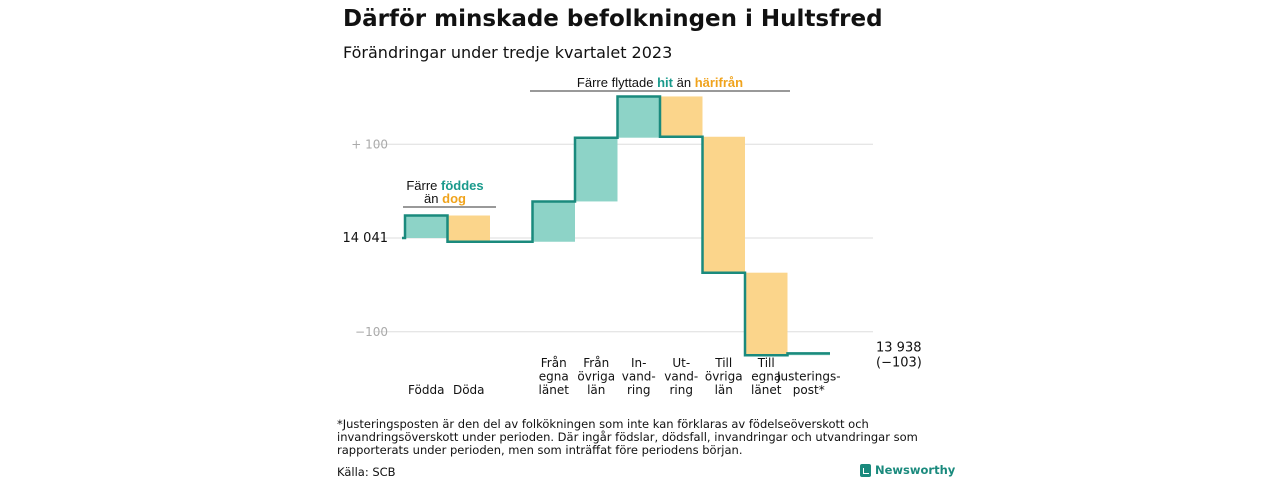 This screenshot has width=1280, height=480. I want to click on annotation-fodda-doda-line1: Färre föddes, so click(444, 185).